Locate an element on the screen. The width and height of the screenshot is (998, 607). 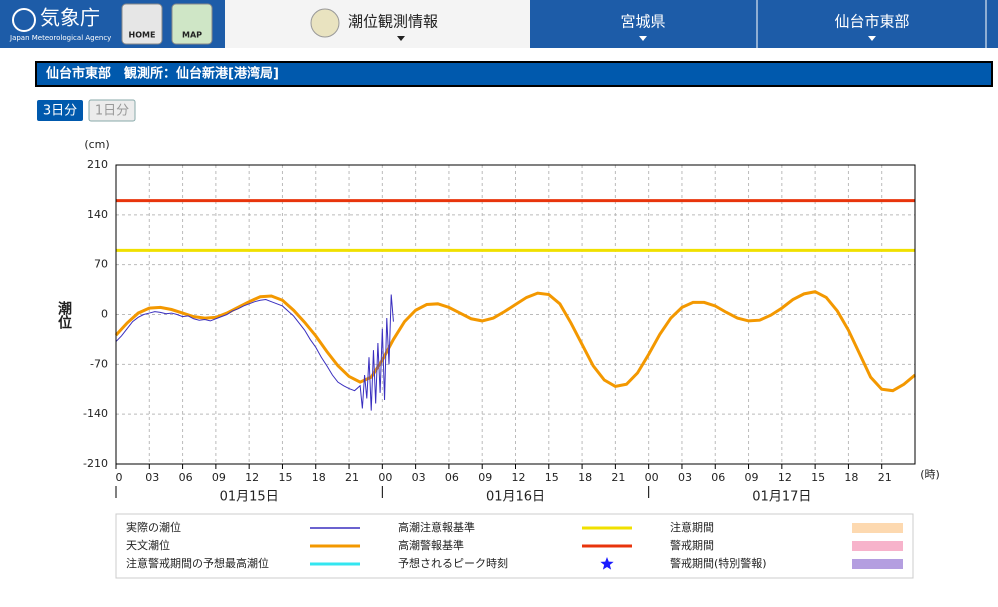
legend-label: 実際の潮位 is located at coordinates (153, 527).